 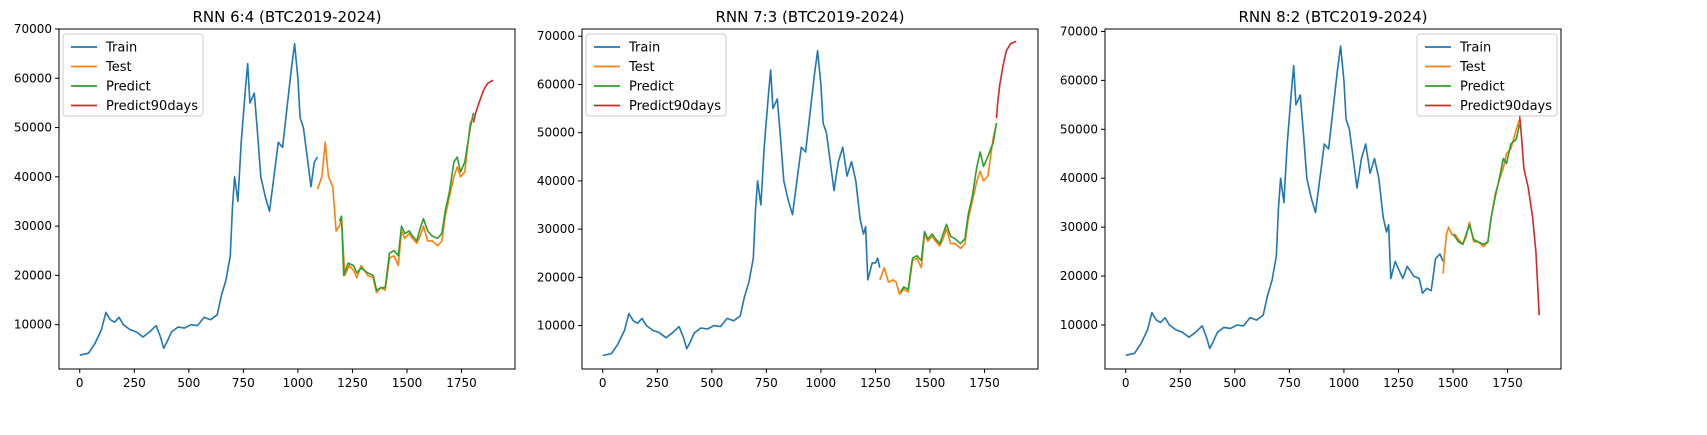 I want to click on chart-title: RNN 6:4 (BTC2019-2024), so click(x=286, y=17).